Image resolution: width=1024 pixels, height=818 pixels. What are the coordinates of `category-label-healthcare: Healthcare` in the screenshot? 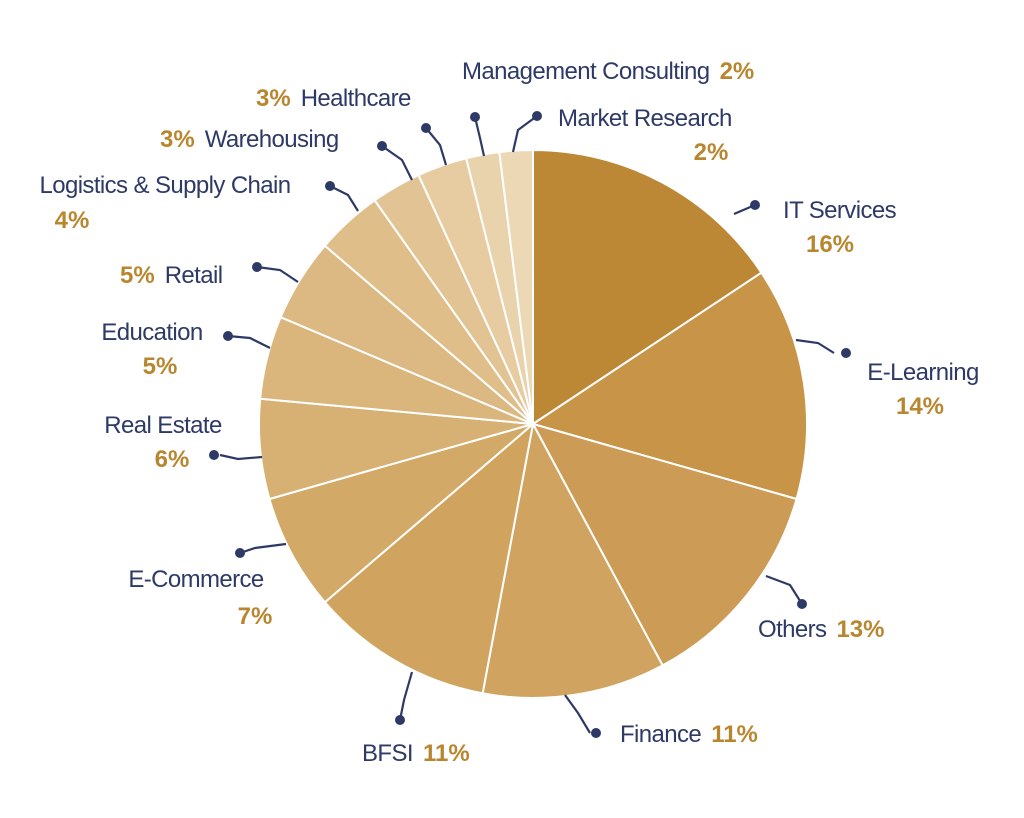 It's located at (356, 98).